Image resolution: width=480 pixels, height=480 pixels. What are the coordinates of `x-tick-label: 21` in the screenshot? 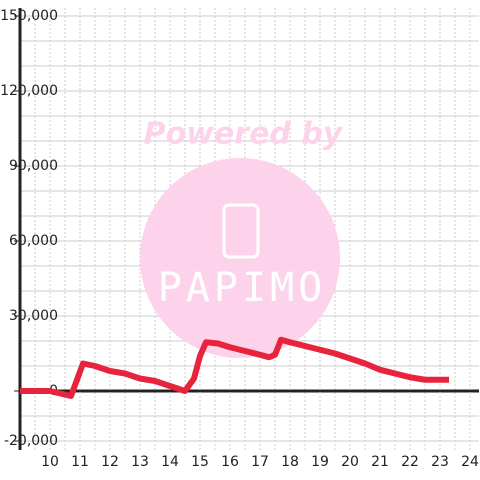 It's located at (380, 462).